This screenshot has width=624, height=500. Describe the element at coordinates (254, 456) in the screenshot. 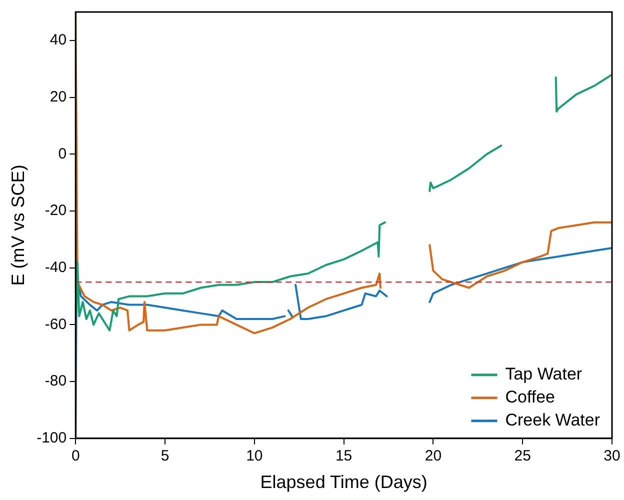

I see `x-tick-label: 10` at that location.